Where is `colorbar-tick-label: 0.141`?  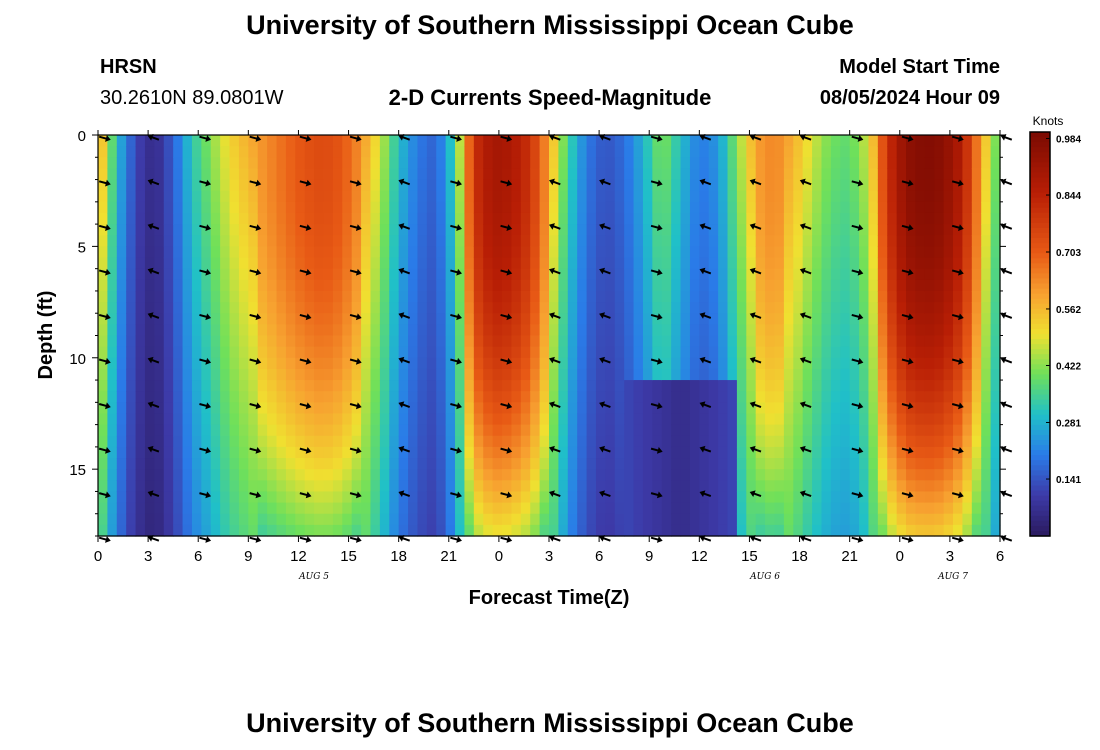 colorbar-tick-label: 0.141 is located at coordinates (1068, 480).